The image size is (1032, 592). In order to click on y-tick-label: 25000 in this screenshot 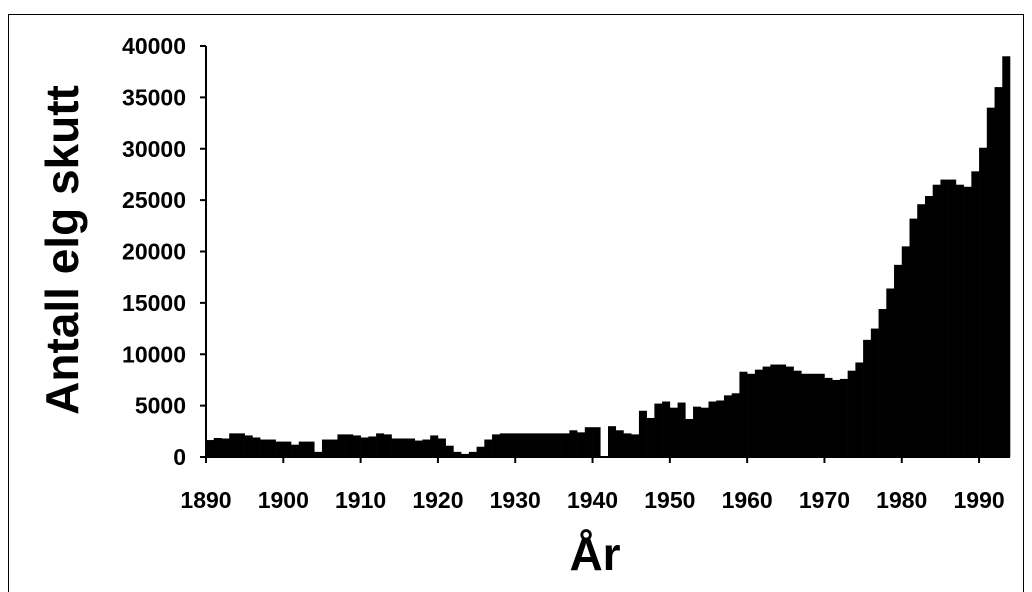, I will do `click(154, 200)`.